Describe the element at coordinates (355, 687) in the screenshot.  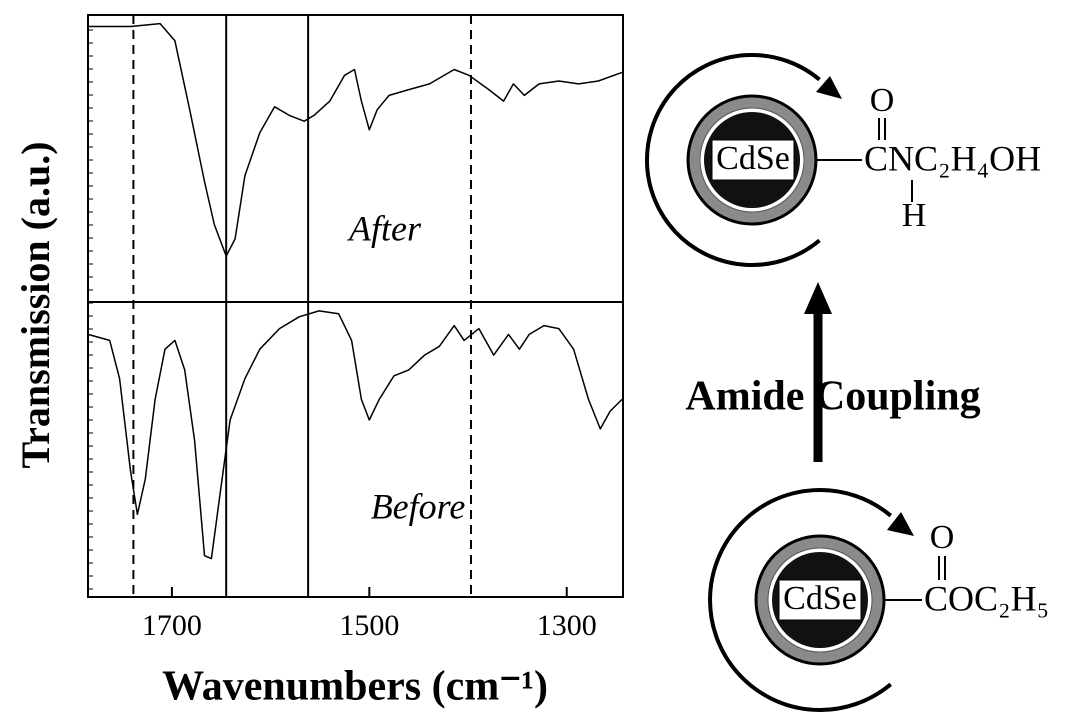
I see `x-axis-title: Wavenumbers (cm⁻¹)` at that location.